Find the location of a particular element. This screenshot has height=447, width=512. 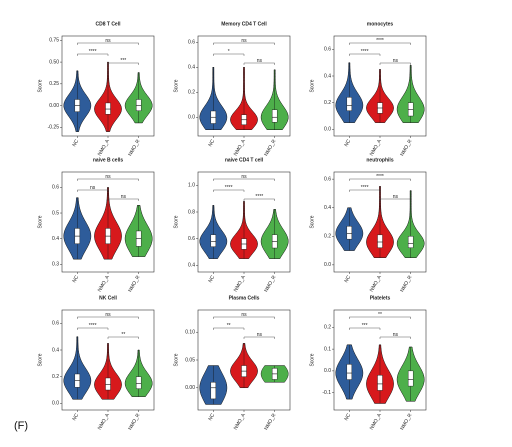

y-tick-label: 1.0 is located at coordinates (191, 186).